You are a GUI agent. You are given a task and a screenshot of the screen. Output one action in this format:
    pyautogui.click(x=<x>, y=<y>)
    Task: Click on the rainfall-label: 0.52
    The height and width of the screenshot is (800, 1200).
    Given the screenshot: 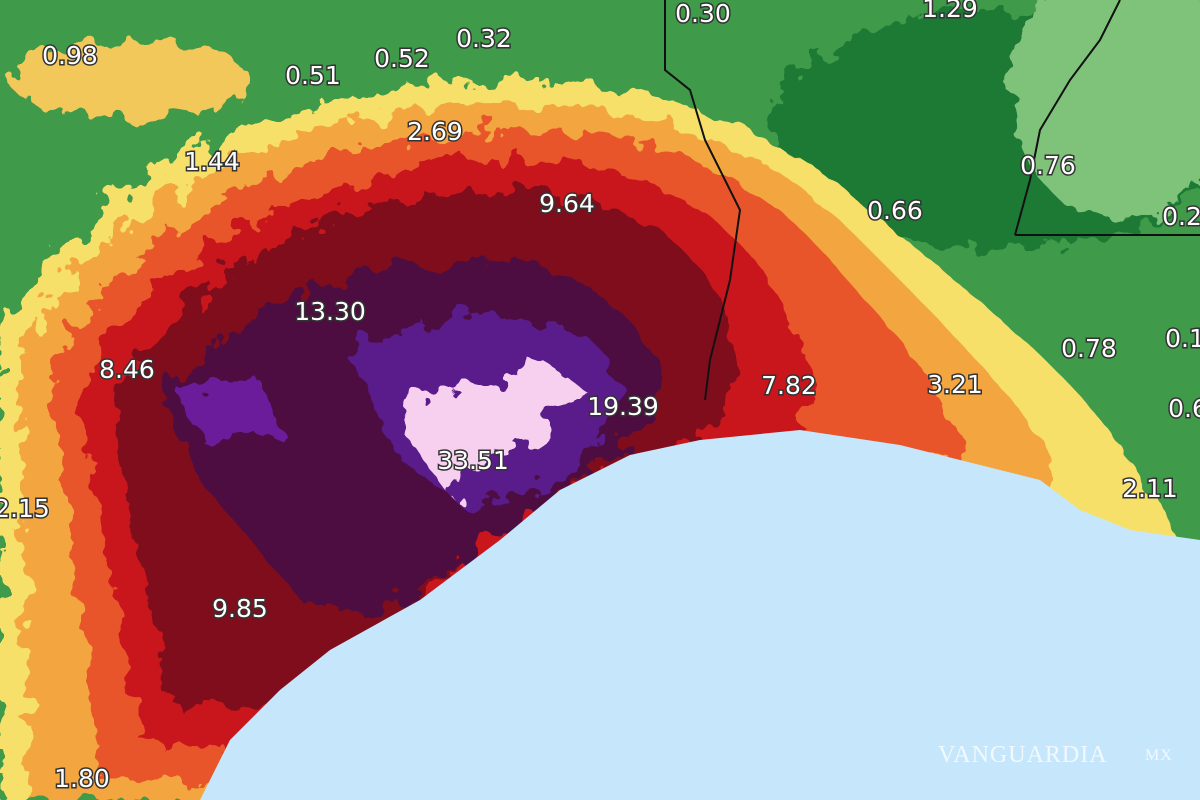 What is the action you would take?
    pyautogui.click(x=402, y=58)
    